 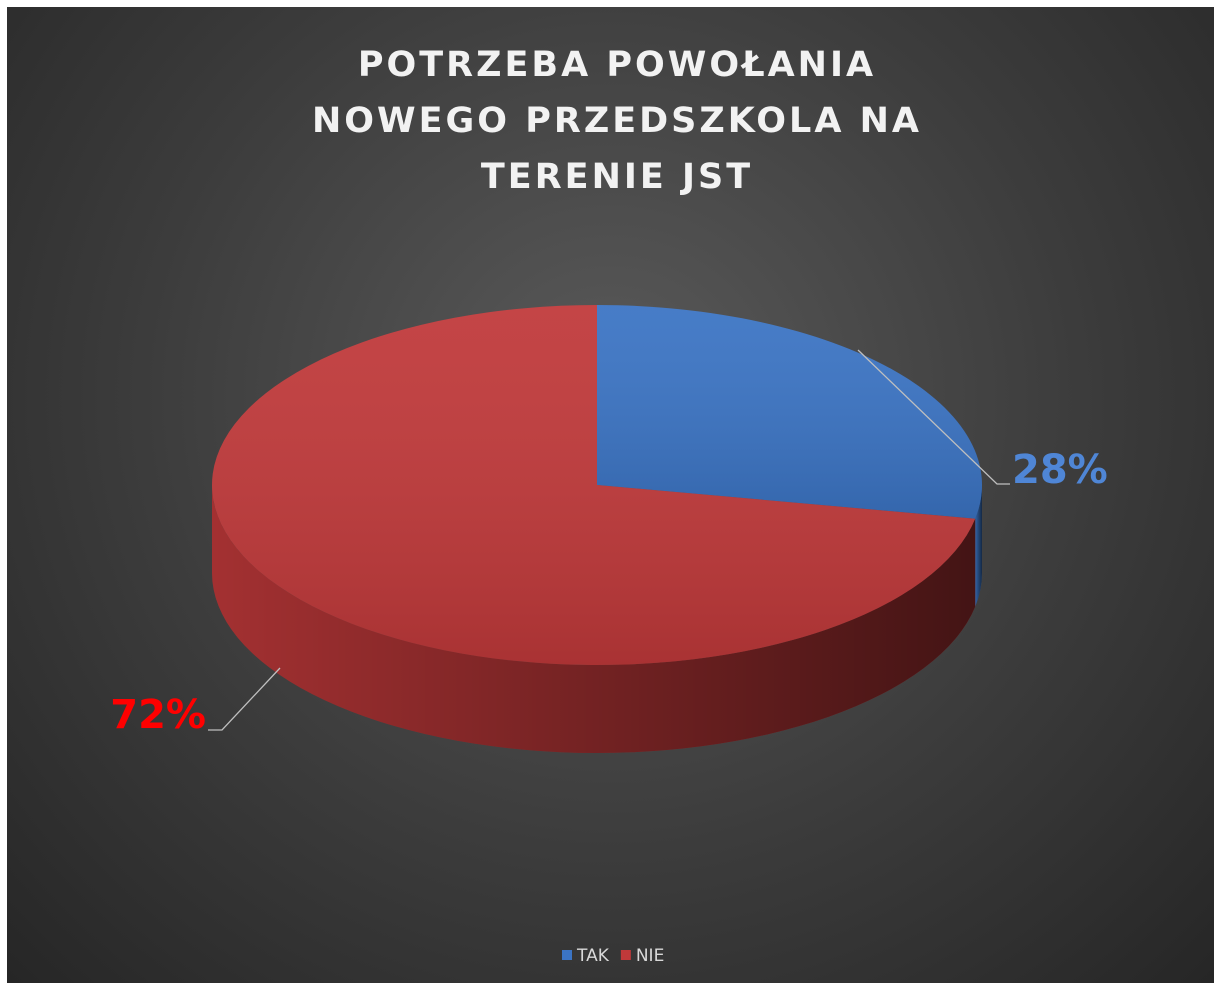 What do you see at coordinates (650, 956) in the screenshot?
I see `legend-label: NIE` at bounding box center [650, 956].